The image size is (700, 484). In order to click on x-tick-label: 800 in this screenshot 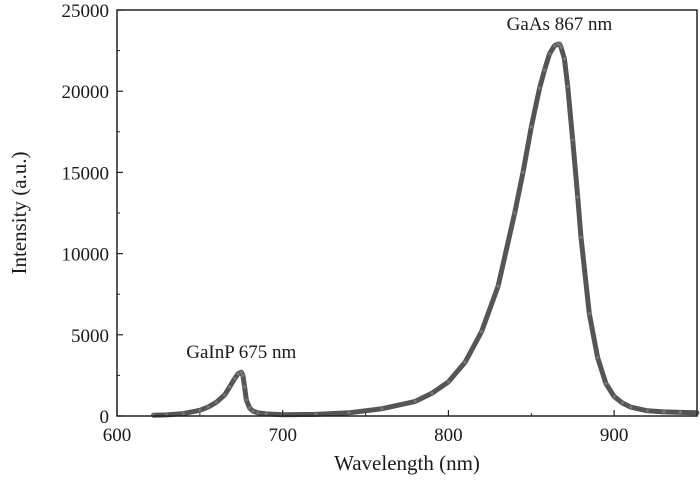, I will do `click(448, 435)`.